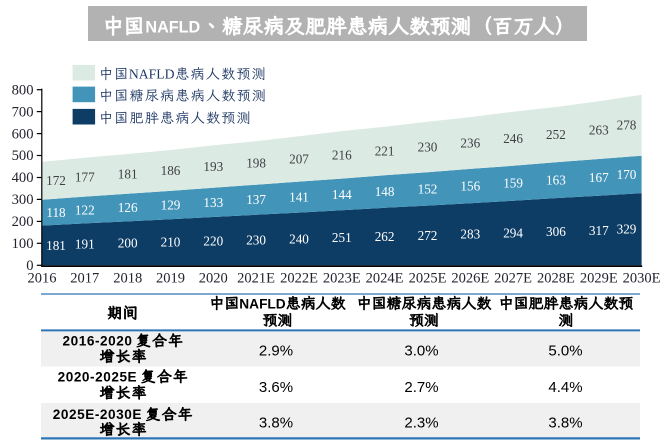 The width and height of the screenshot is (665, 446). Describe the element at coordinates (342, 237) in the screenshot. I see `svg-text: 251` at that location.